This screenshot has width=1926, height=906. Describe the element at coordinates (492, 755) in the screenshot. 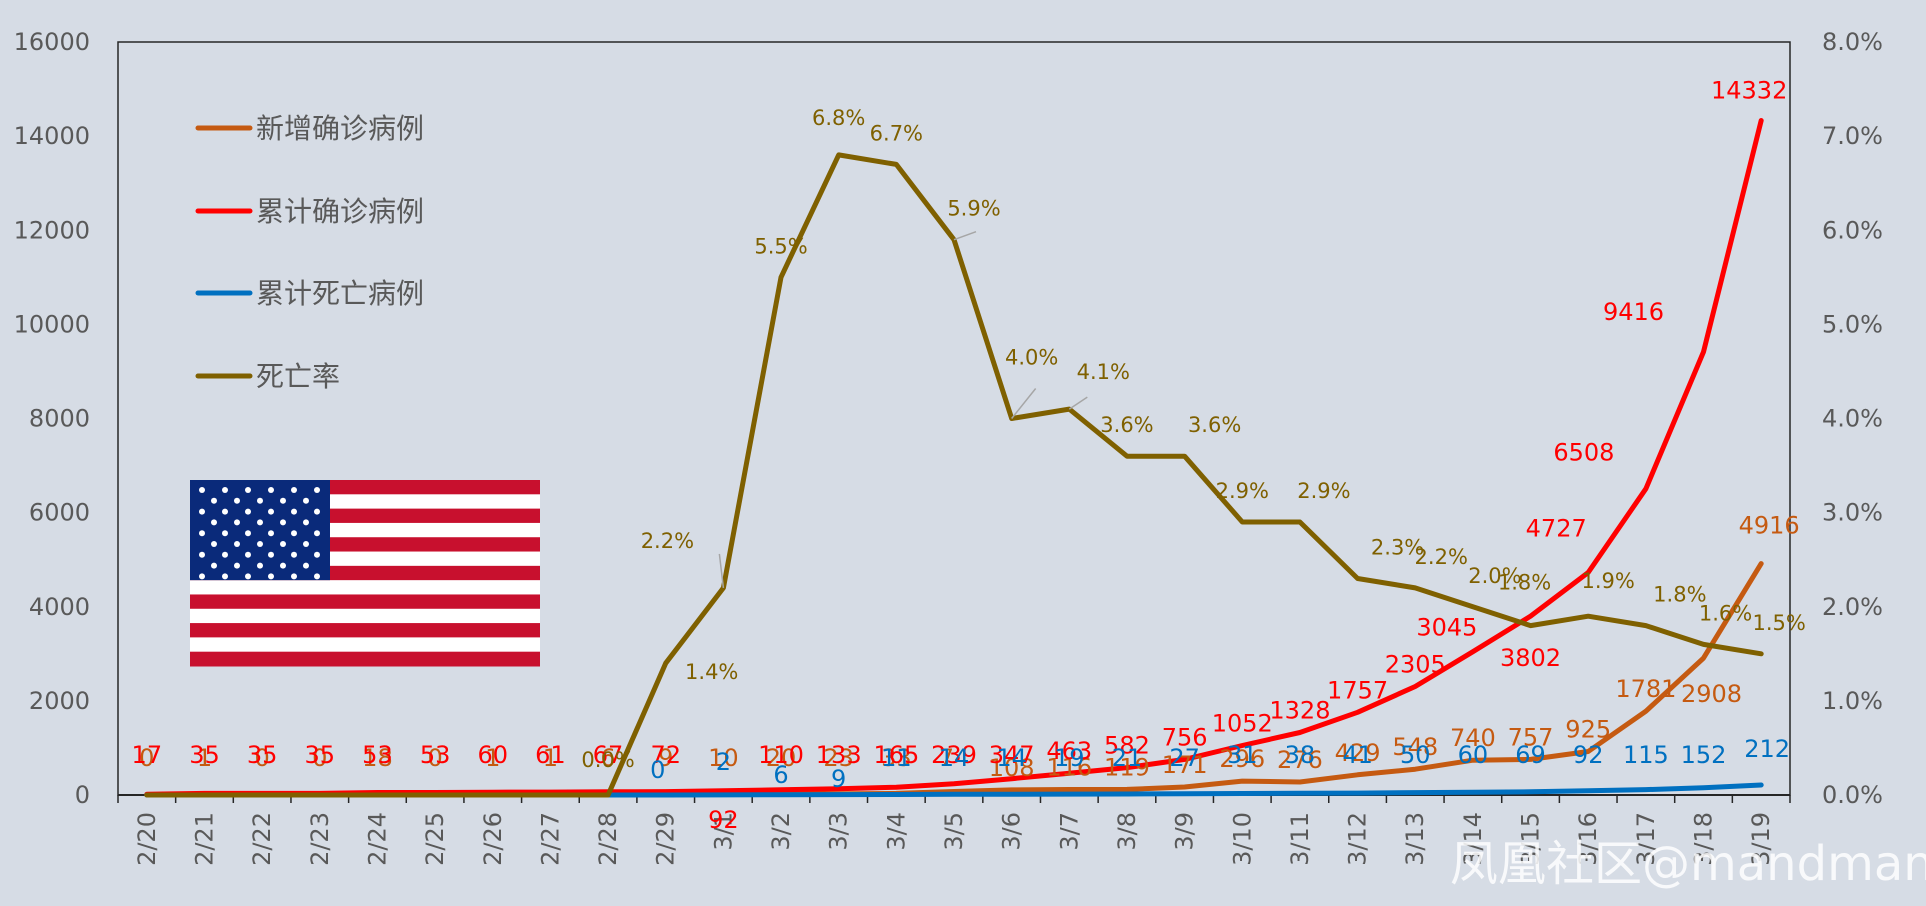

I see `data-label-cumulative-cases: 60` at that location.